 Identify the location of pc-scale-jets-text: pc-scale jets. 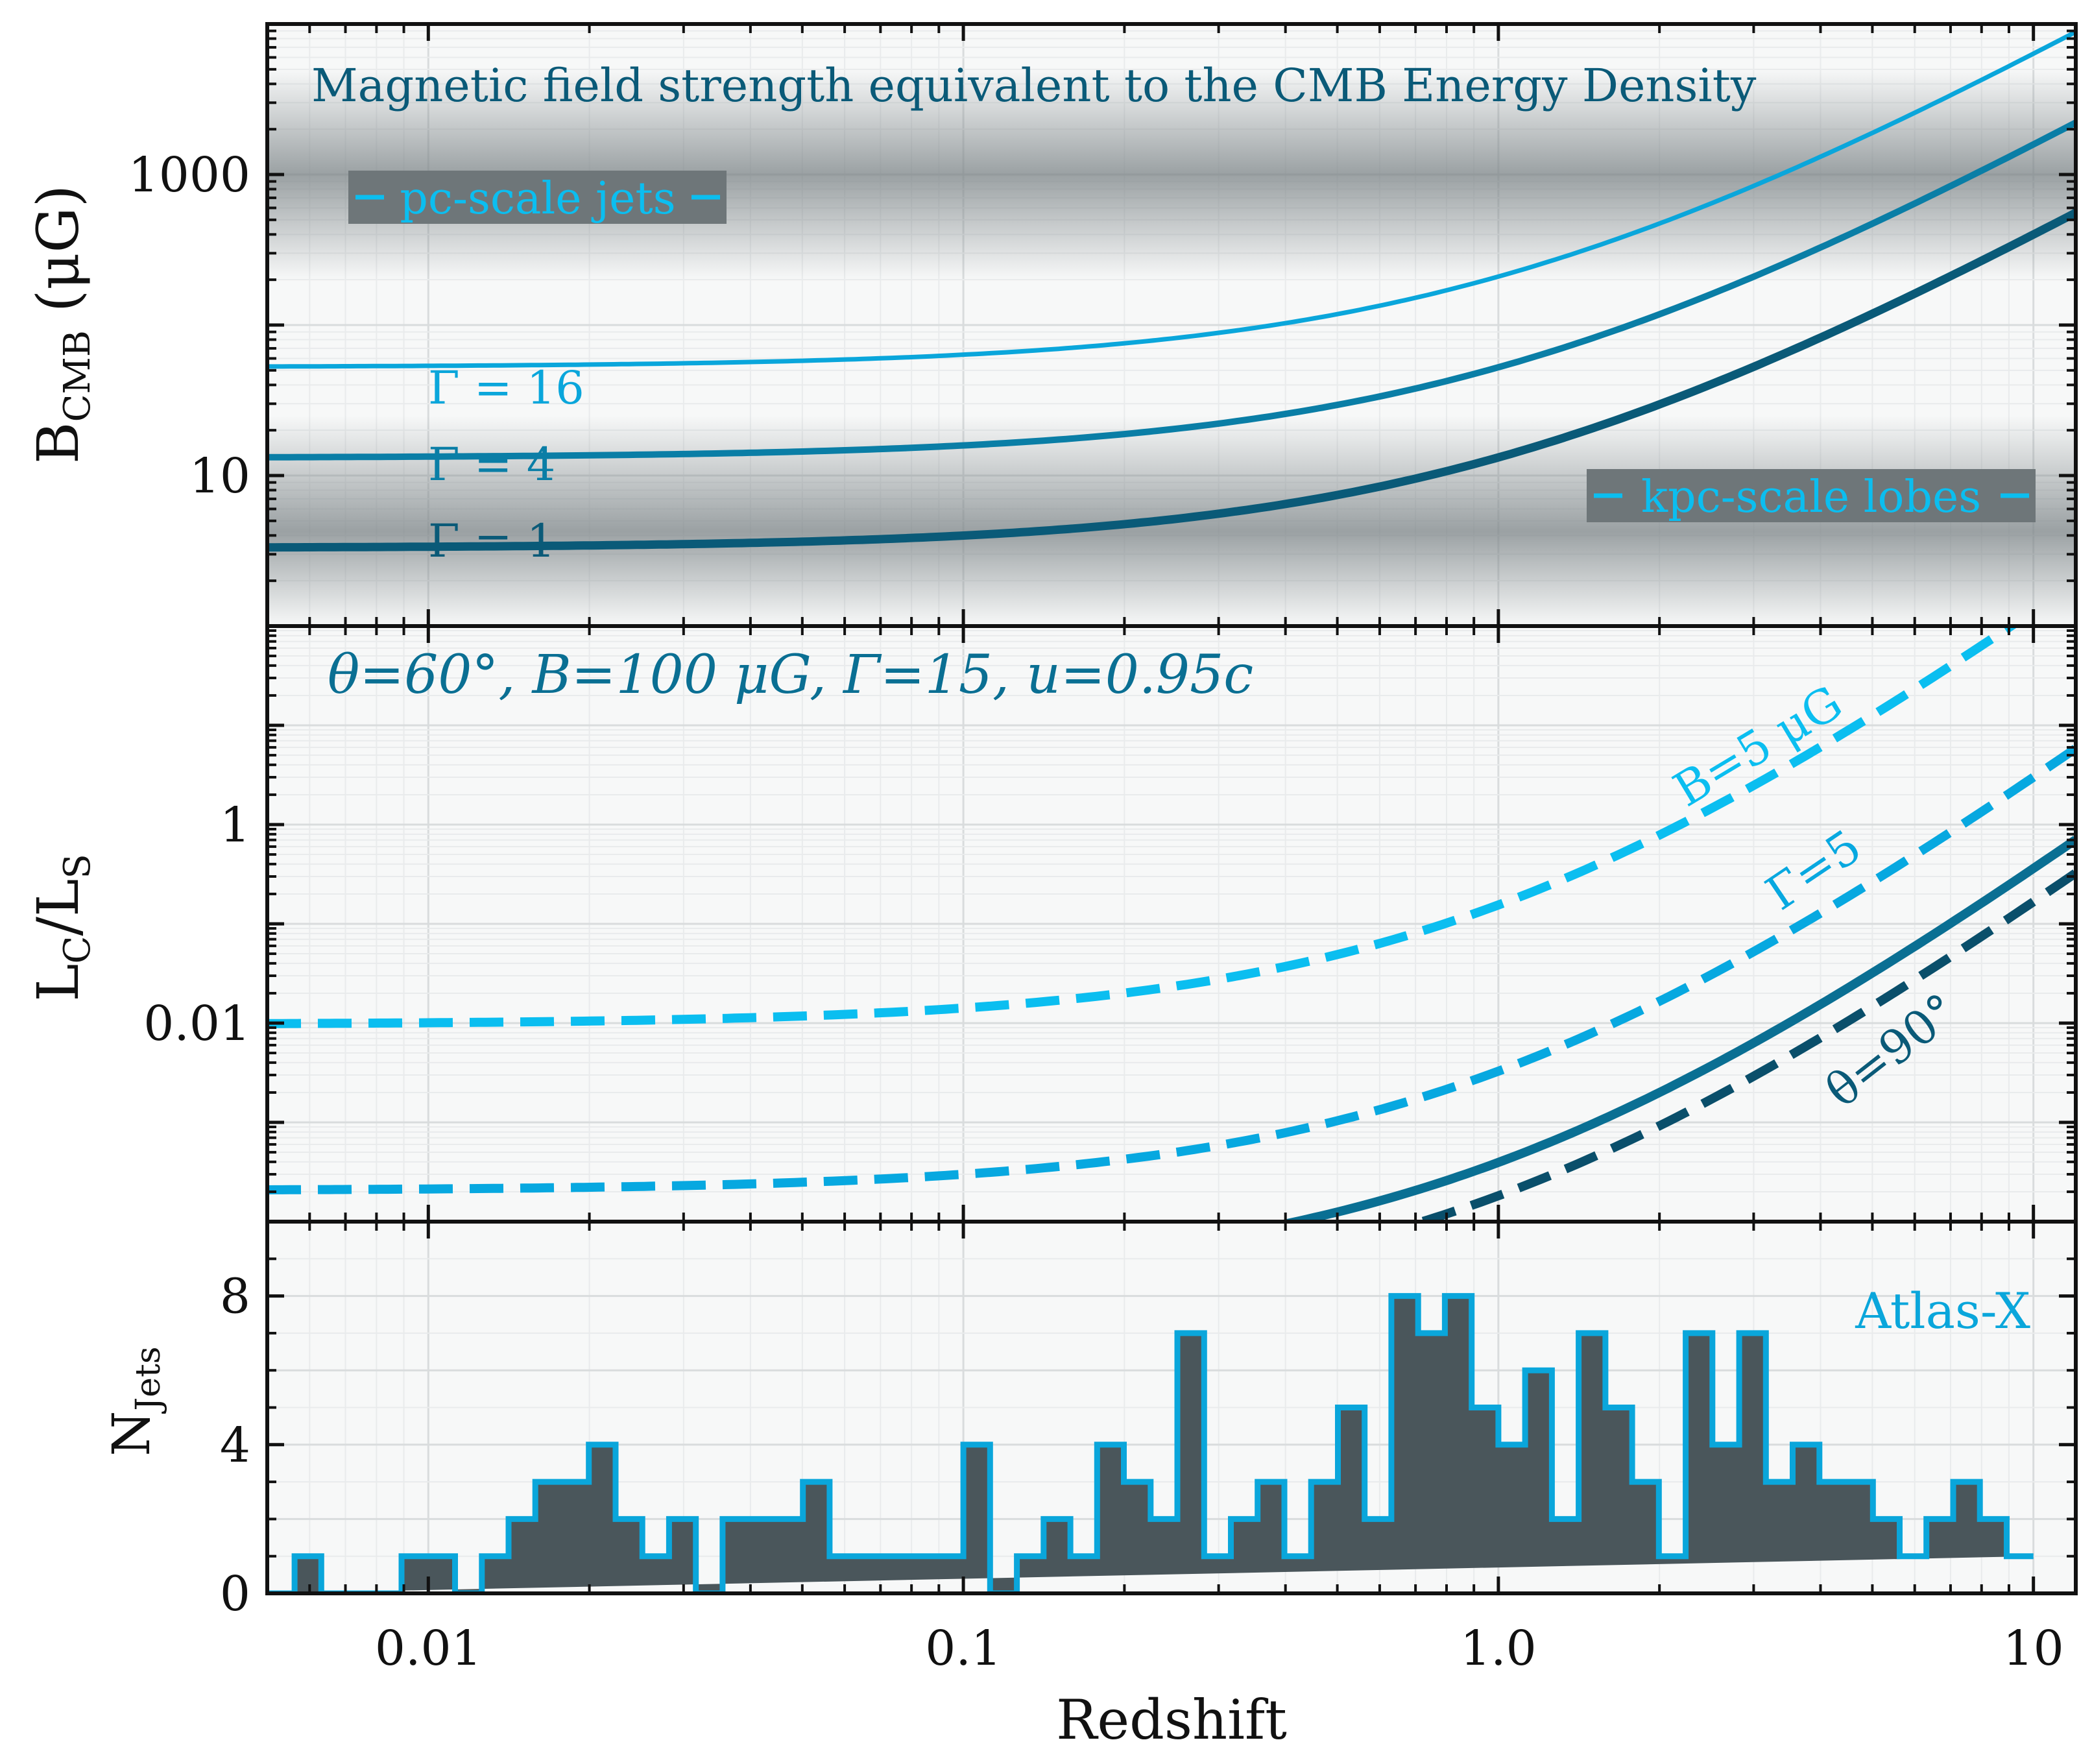
(537, 198).